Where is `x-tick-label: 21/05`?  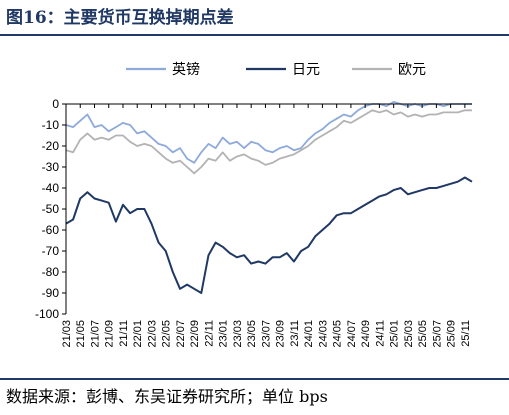 x-tick-label: 21/05 is located at coordinates (81, 334).